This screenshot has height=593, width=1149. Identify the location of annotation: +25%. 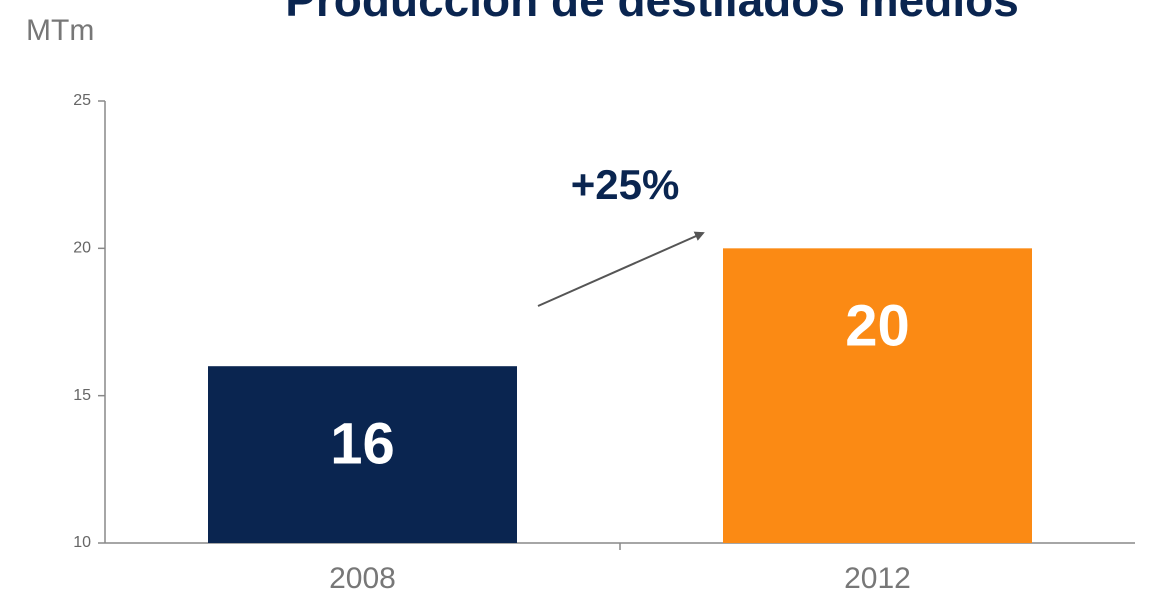
(625, 184).